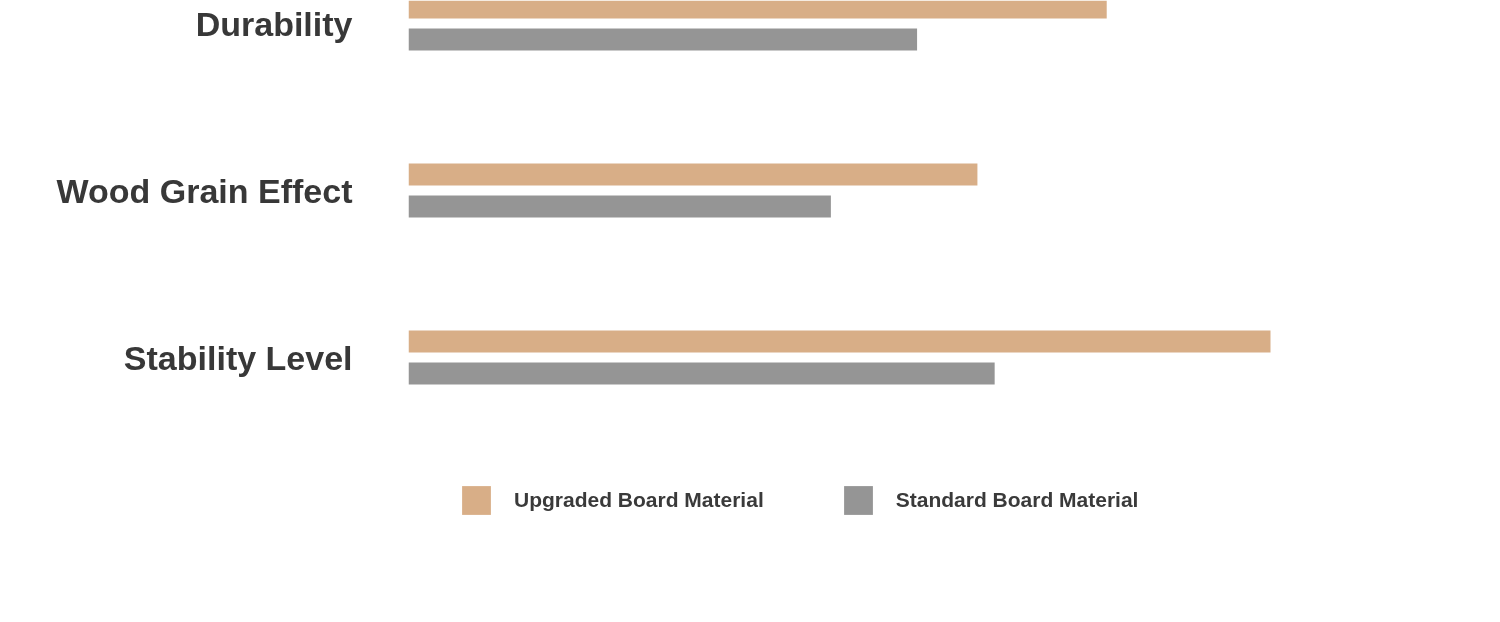 Image resolution: width=1500 pixels, height=622 pixels. What do you see at coordinates (274, 23) in the screenshot?
I see `y-tick-label: Durability` at bounding box center [274, 23].